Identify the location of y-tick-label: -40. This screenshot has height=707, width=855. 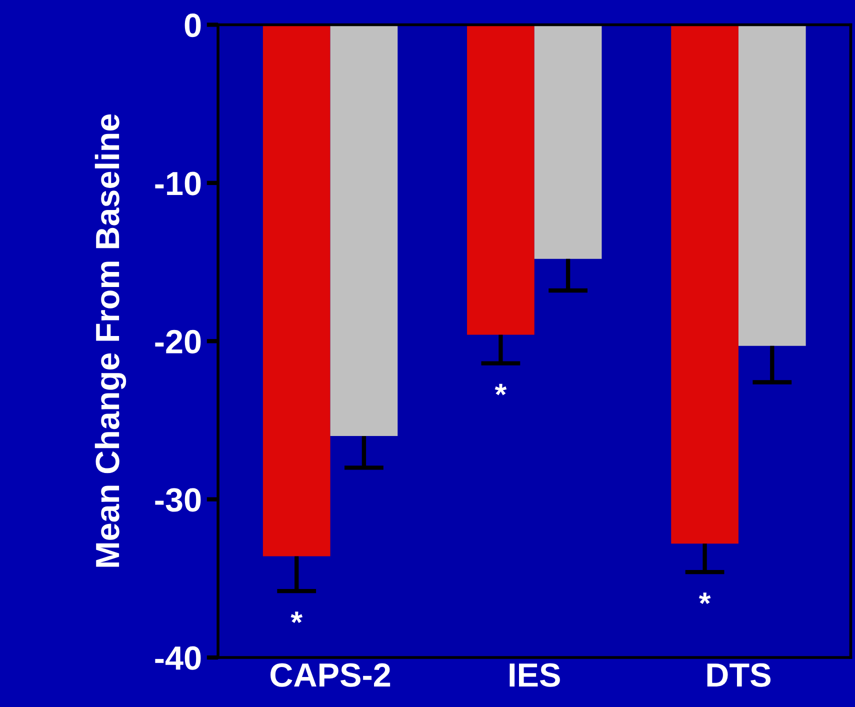
(178, 658).